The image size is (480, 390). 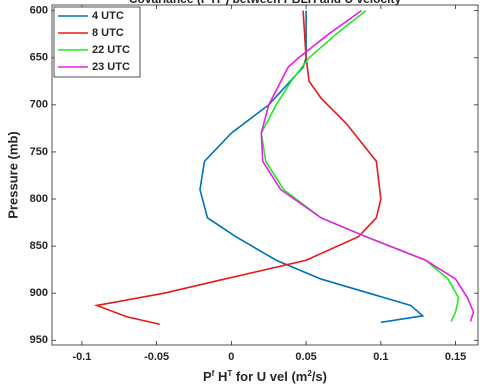 I want to click on x-axis-label-part: P, so click(x=207, y=376).